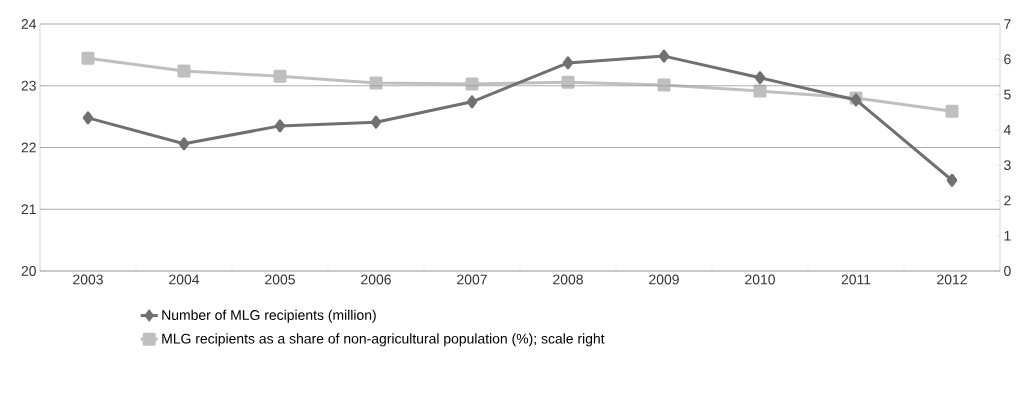 The height and width of the screenshot is (406, 1030). I want to click on y-tick-label: 23, so click(28, 85).